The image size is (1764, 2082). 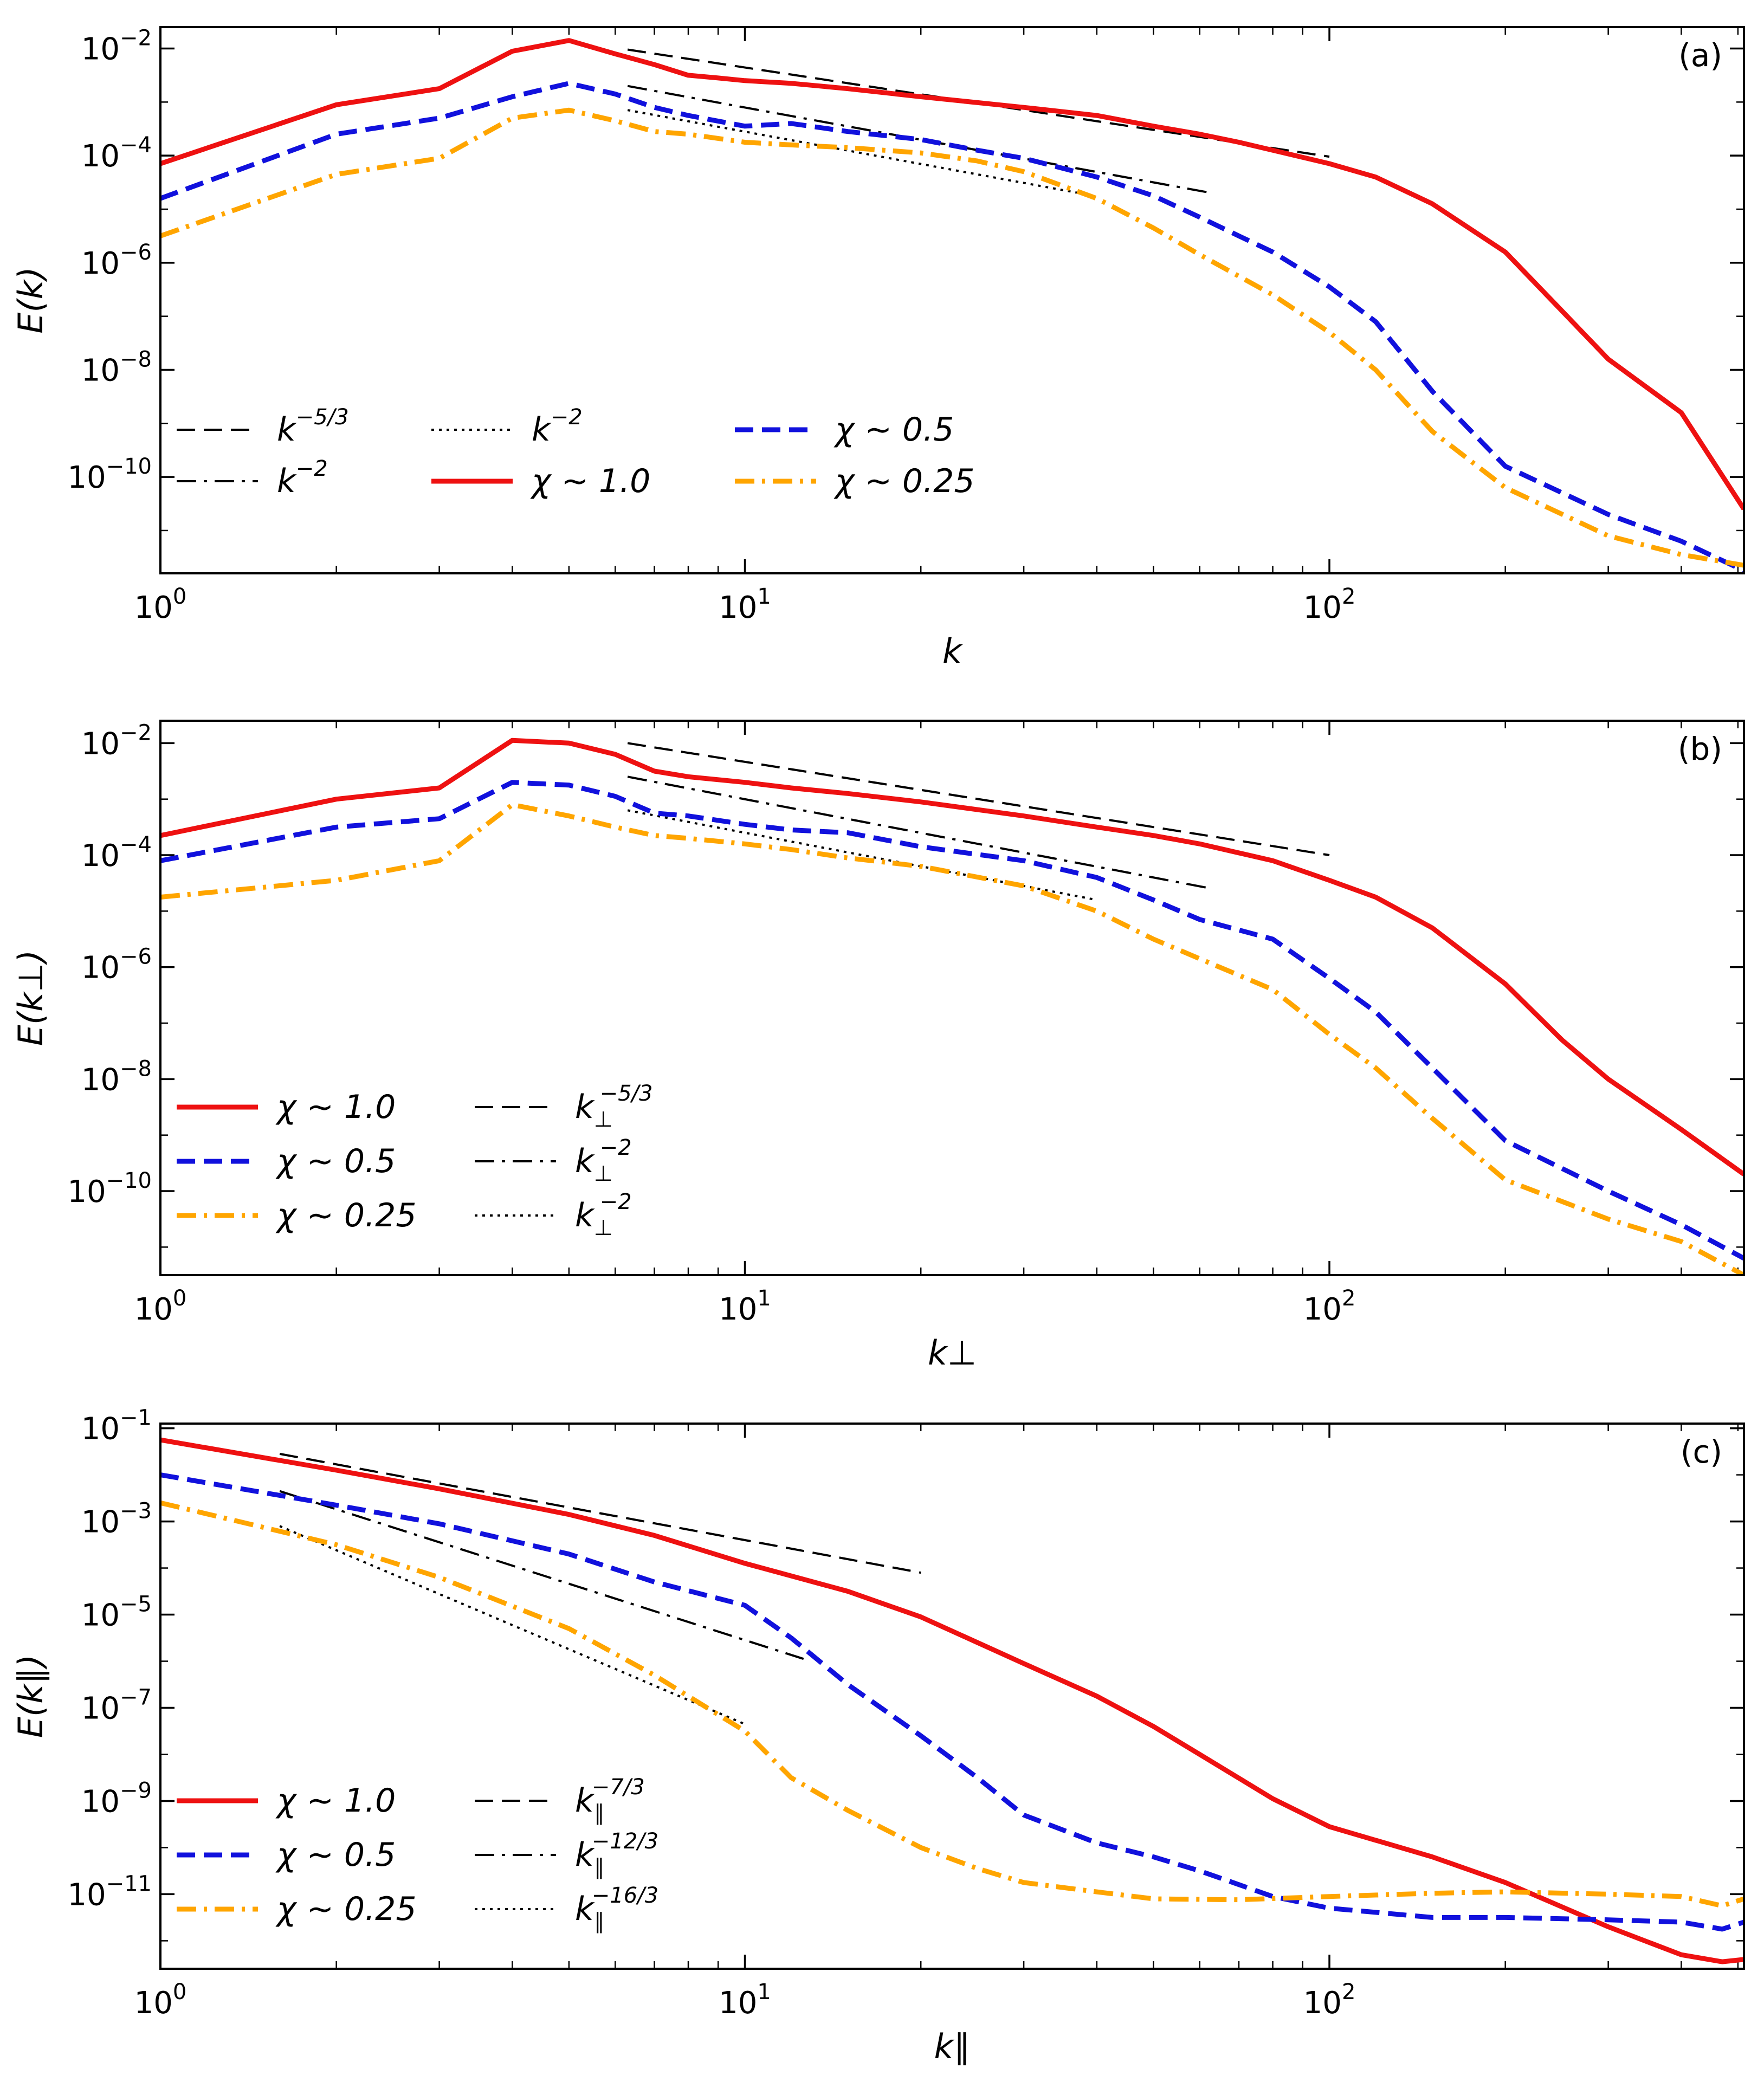 I want to click on legend: k−5/3 k−2 k−2 χ ∼ 1.0 χ ∼ 0.5 χ ∼ 0.25, so click(x=576, y=453).